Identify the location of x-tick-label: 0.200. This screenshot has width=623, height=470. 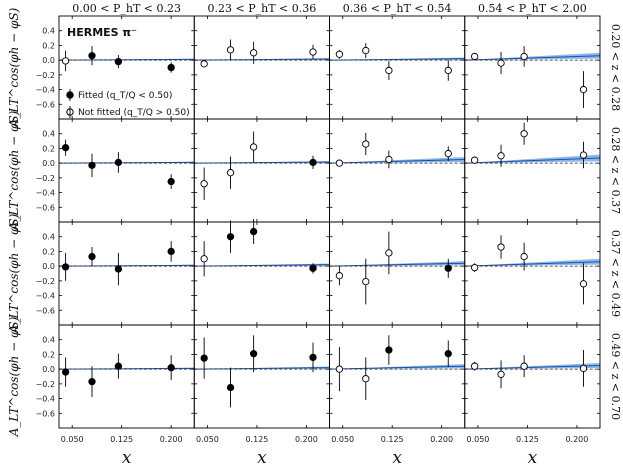
(441, 439).